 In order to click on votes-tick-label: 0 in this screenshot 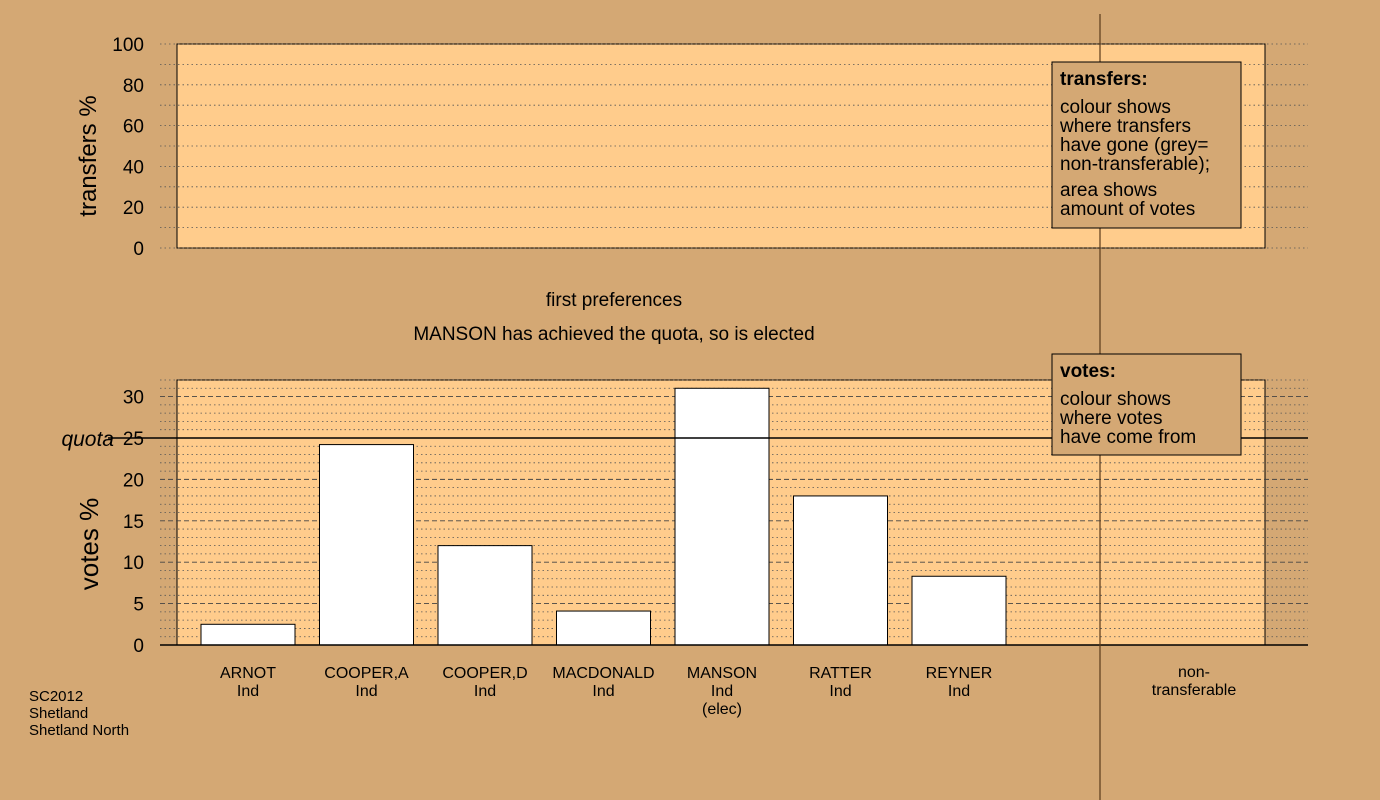, I will do `click(138, 646)`.